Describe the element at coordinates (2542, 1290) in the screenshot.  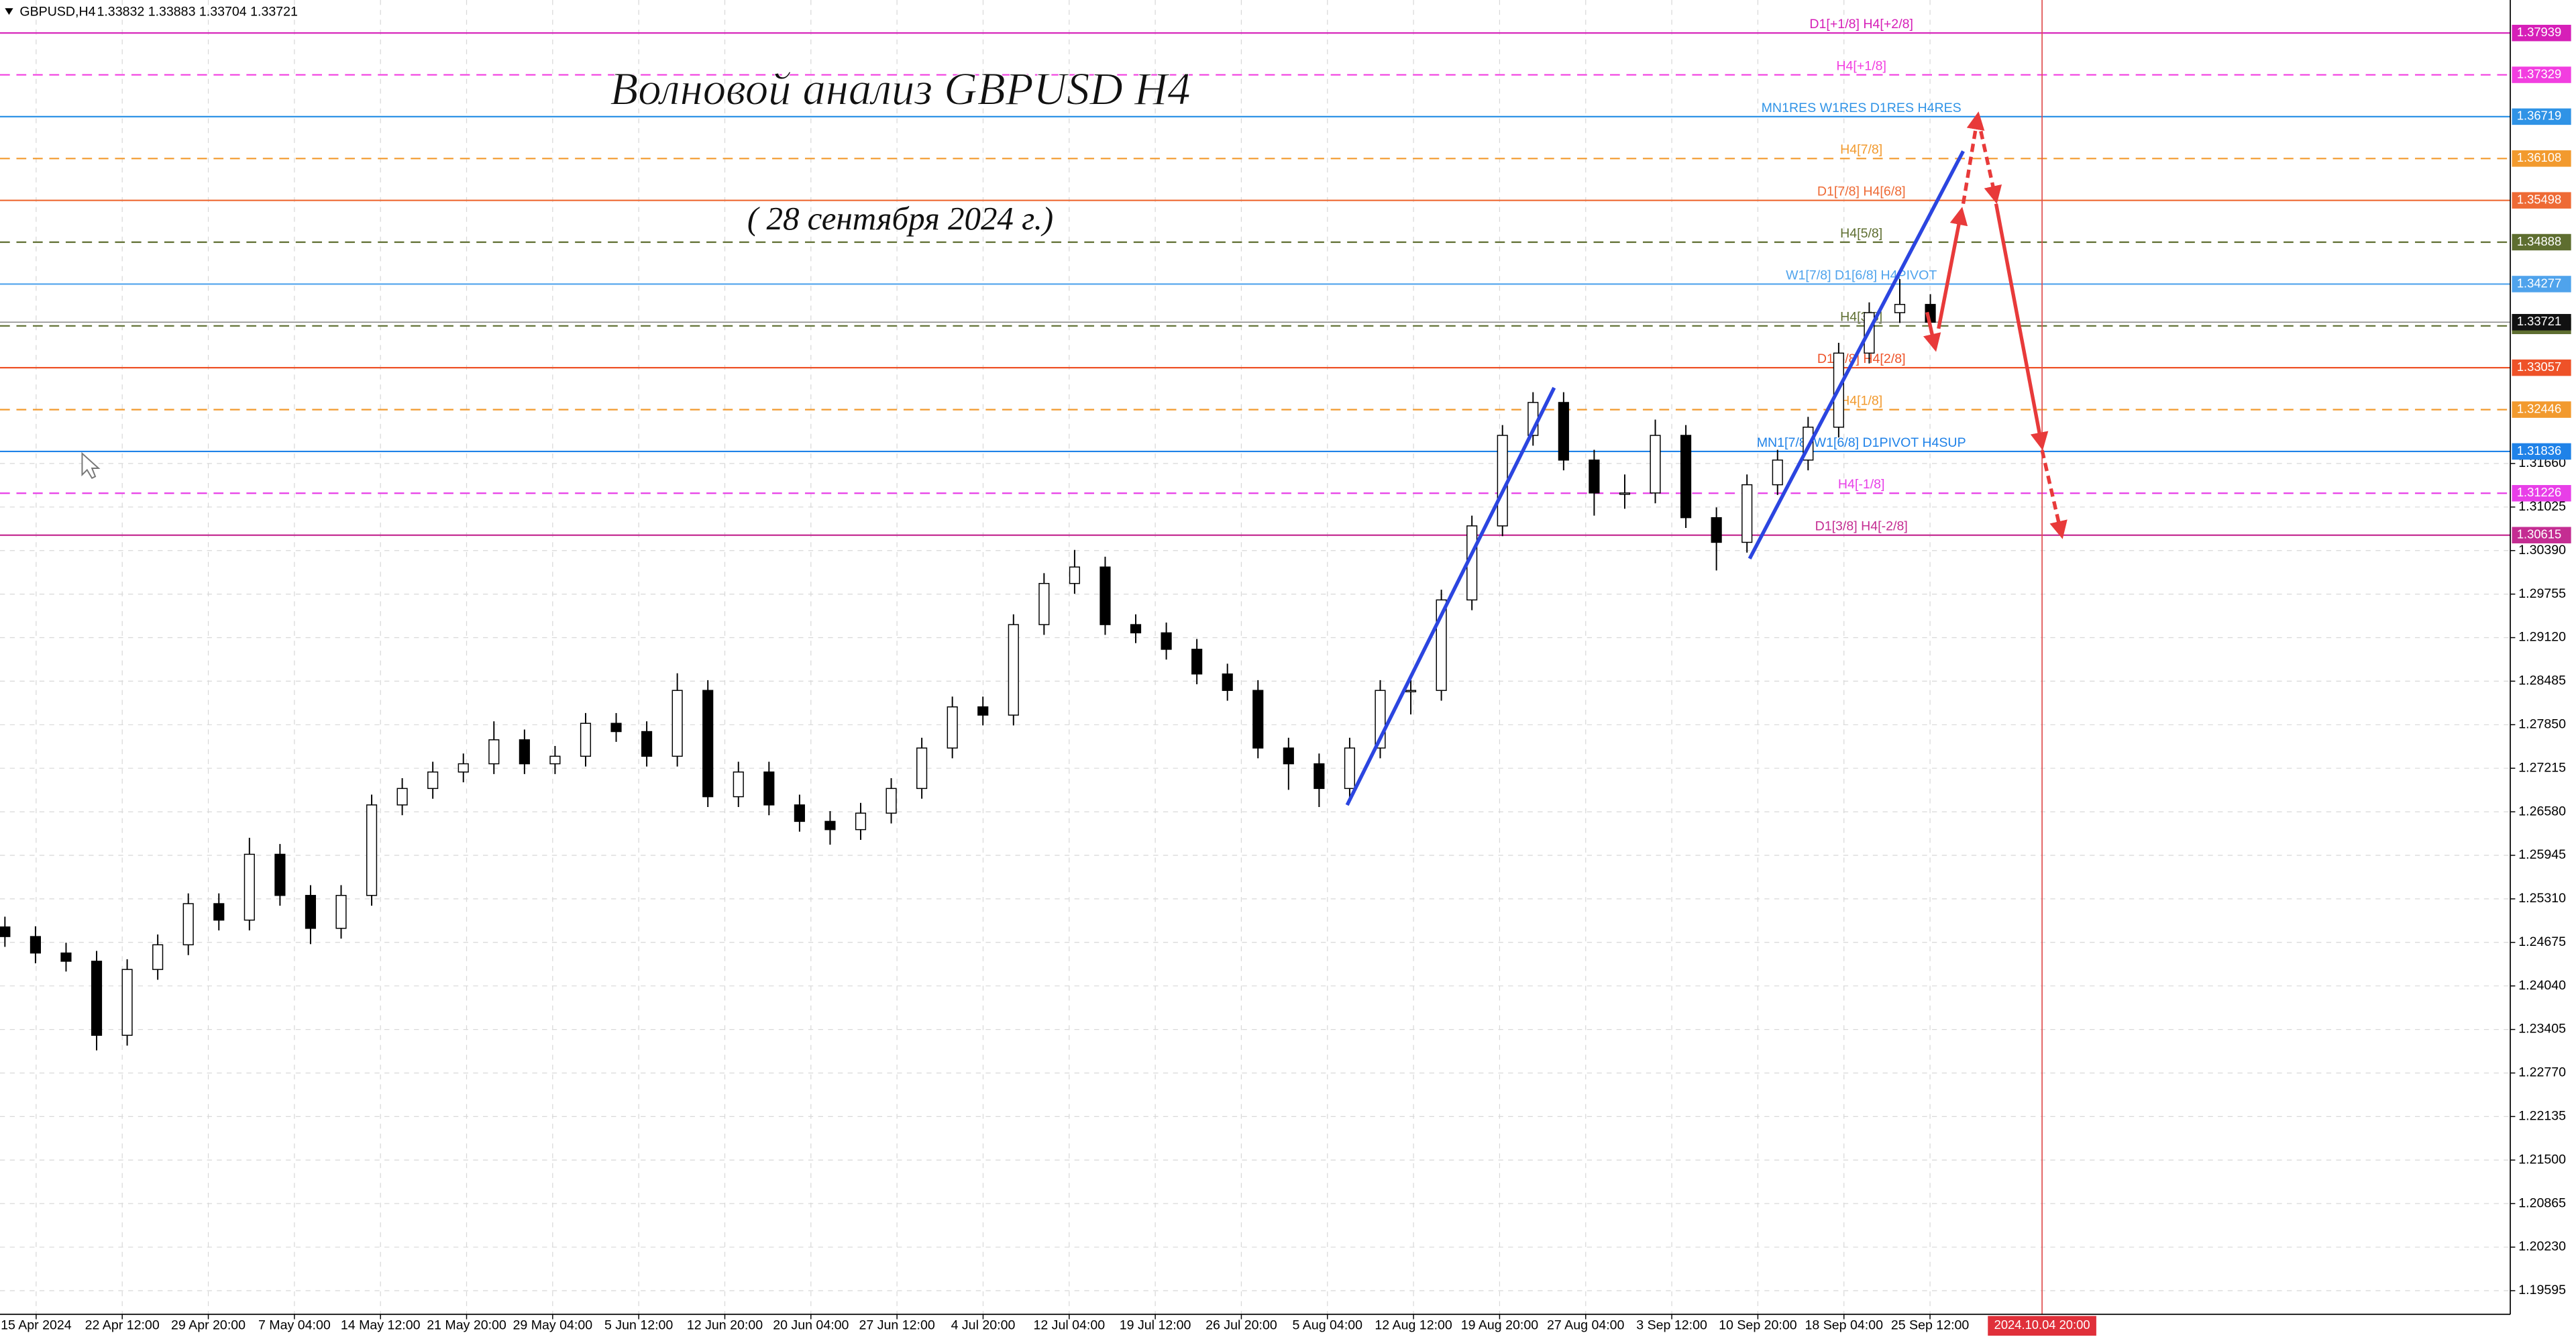
I see `y-tick-label: 1.19595` at that location.